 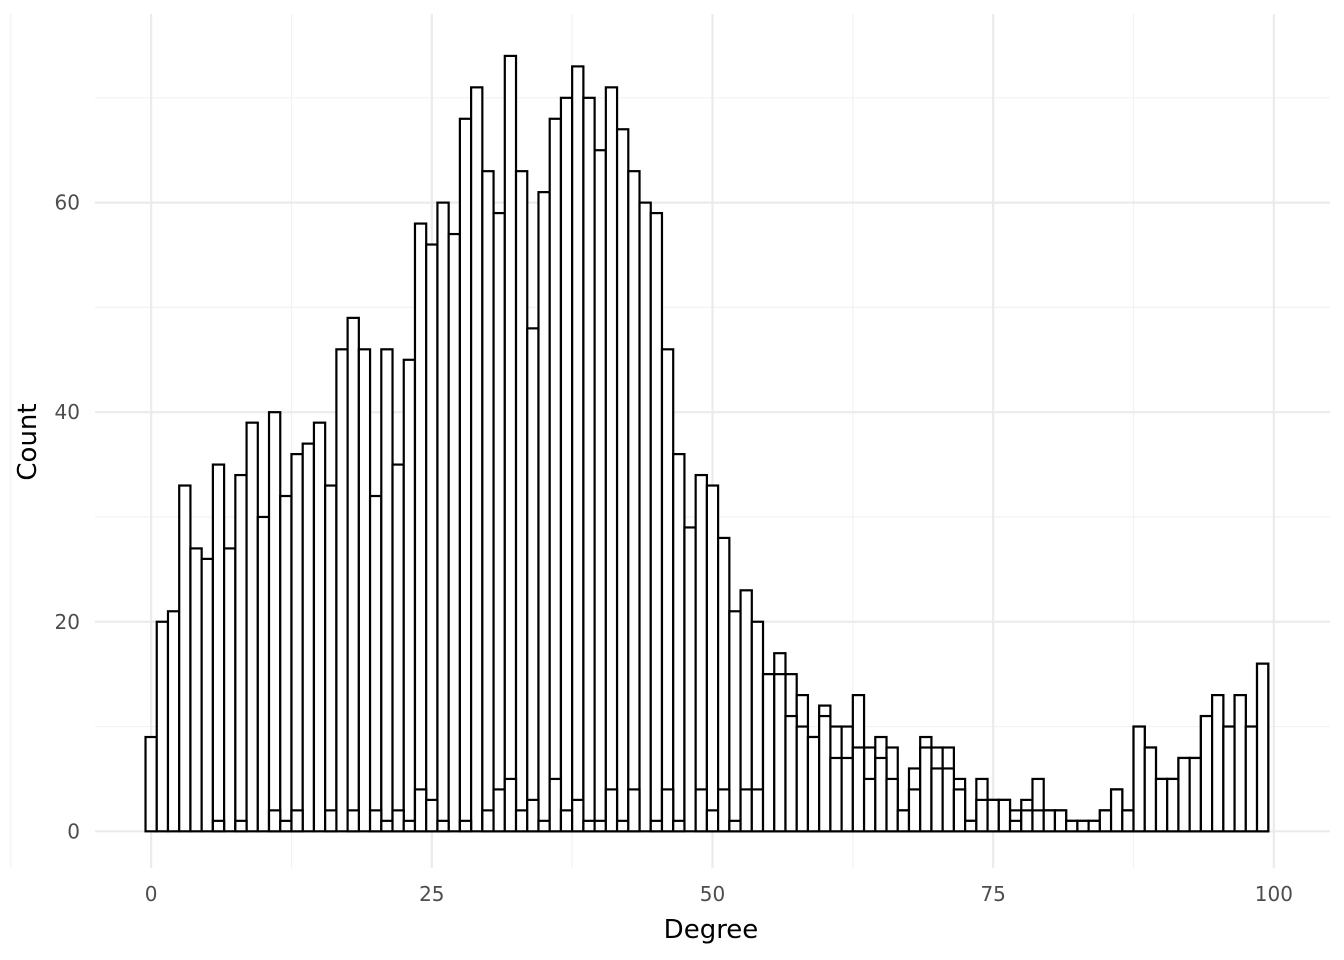 What do you see at coordinates (711, 930) in the screenshot?
I see `x-axis-title: Degree` at bounding box center [711, 930].